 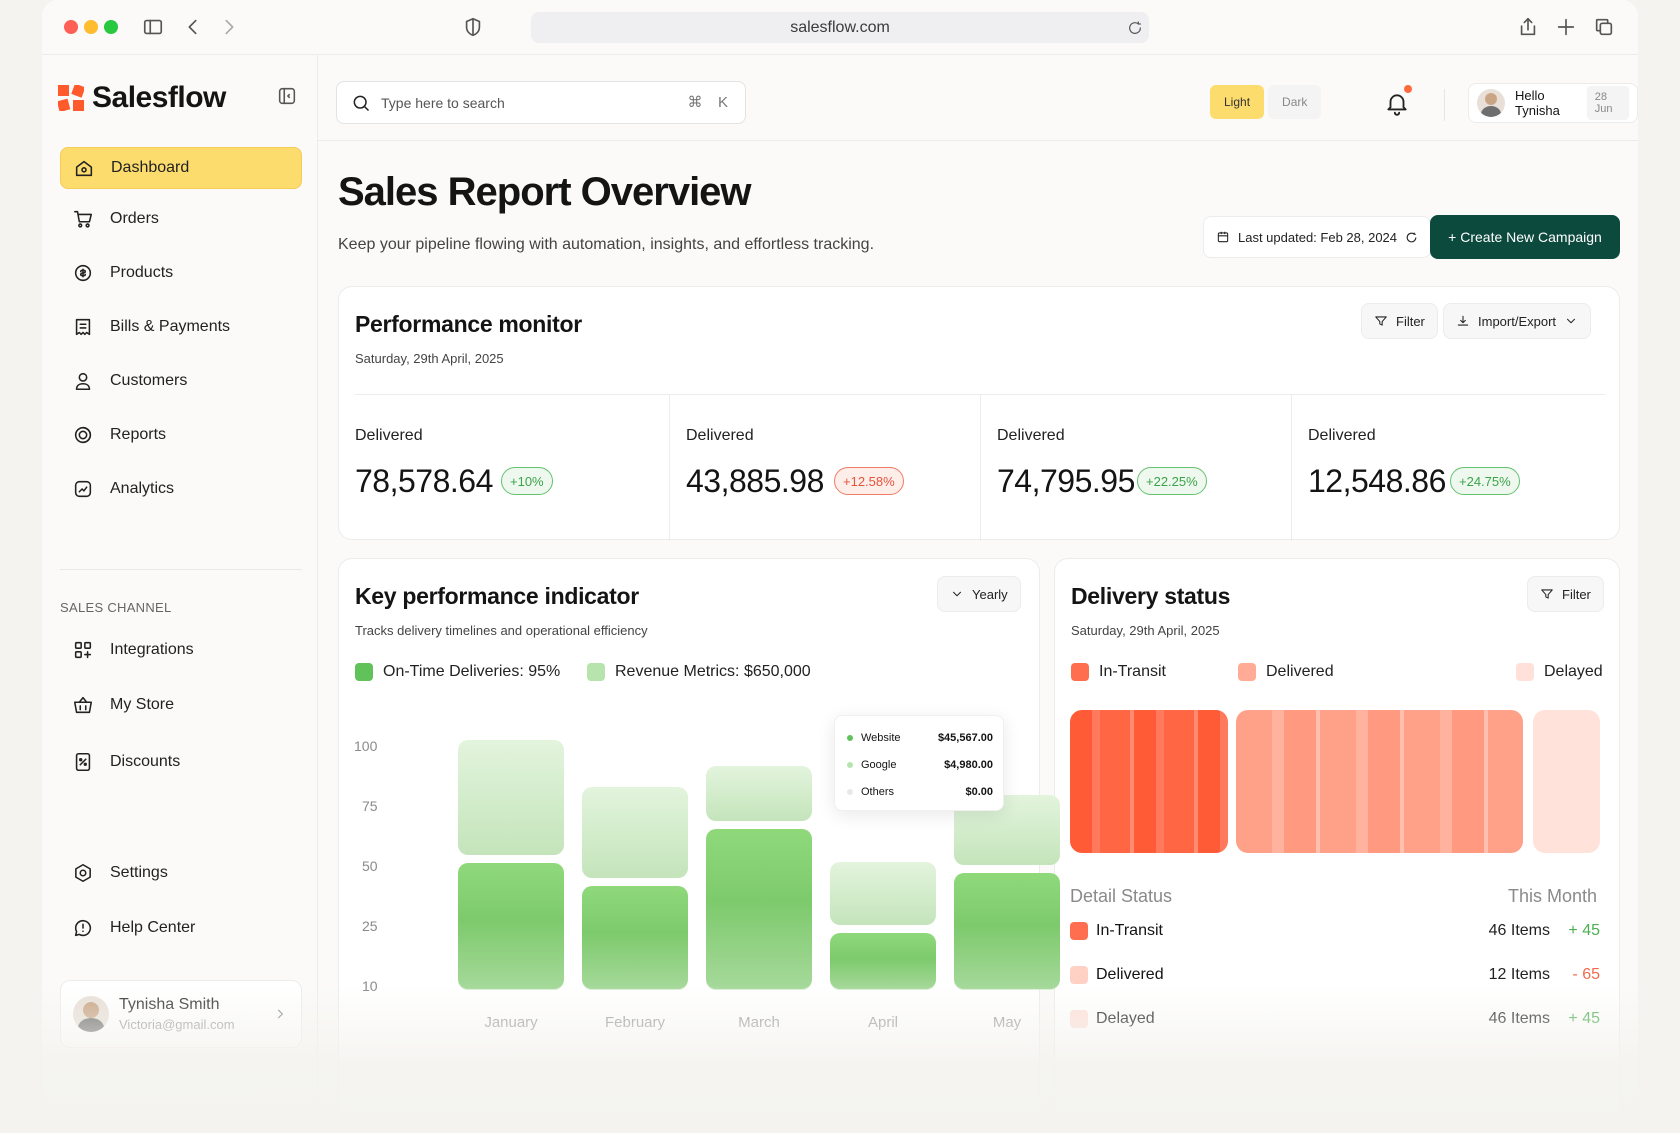 What do you see at coordinates (1584, 930) in the screenshot?
I see `detail-delta: + 45` at bounding box center [1584, 930].